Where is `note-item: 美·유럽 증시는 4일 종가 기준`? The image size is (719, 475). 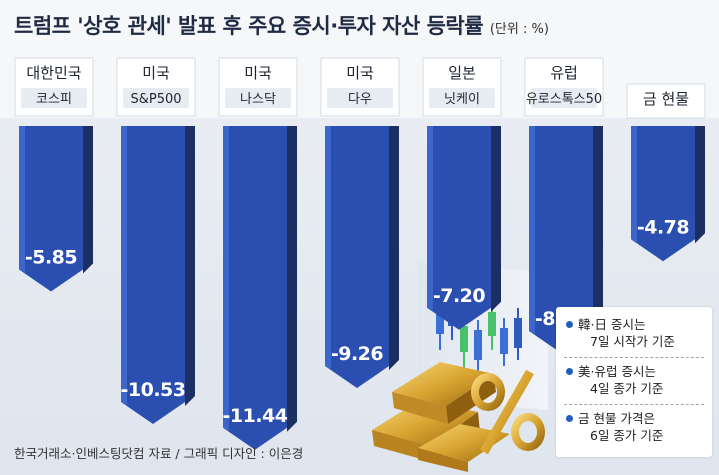 note-item: 美·유럽 증시는 4일 종가 기준 is located at coordinates (638, 380).